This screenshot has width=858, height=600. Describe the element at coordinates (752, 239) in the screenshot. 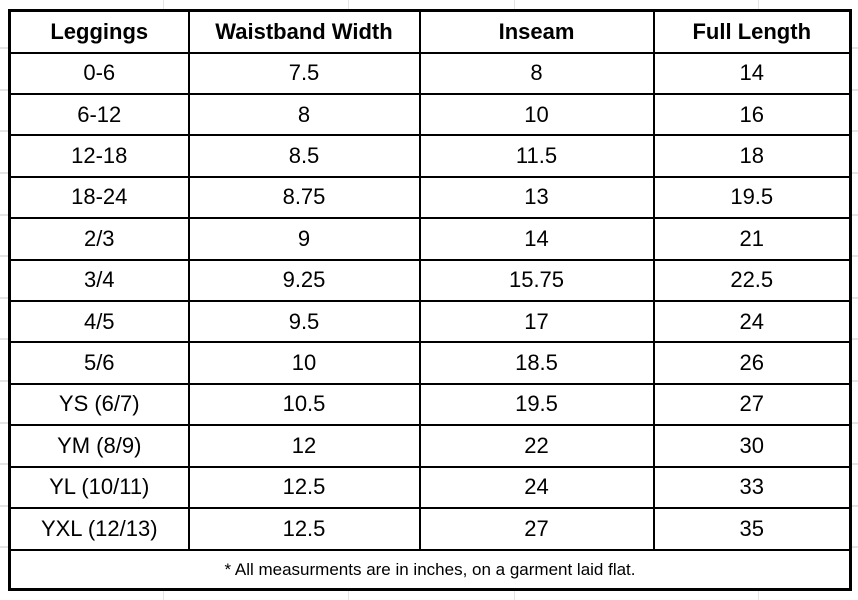

I see `full-length-cell: 21` at that location.